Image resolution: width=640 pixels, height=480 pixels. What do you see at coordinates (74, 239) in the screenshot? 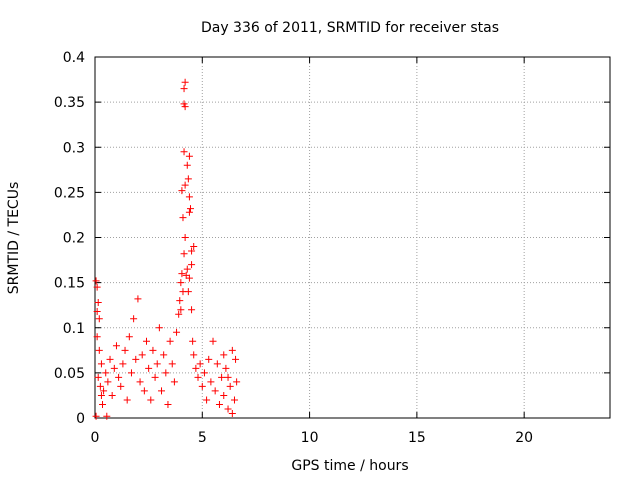
I see `y-tick-label: 0.2` at bounding box center [74, 239].